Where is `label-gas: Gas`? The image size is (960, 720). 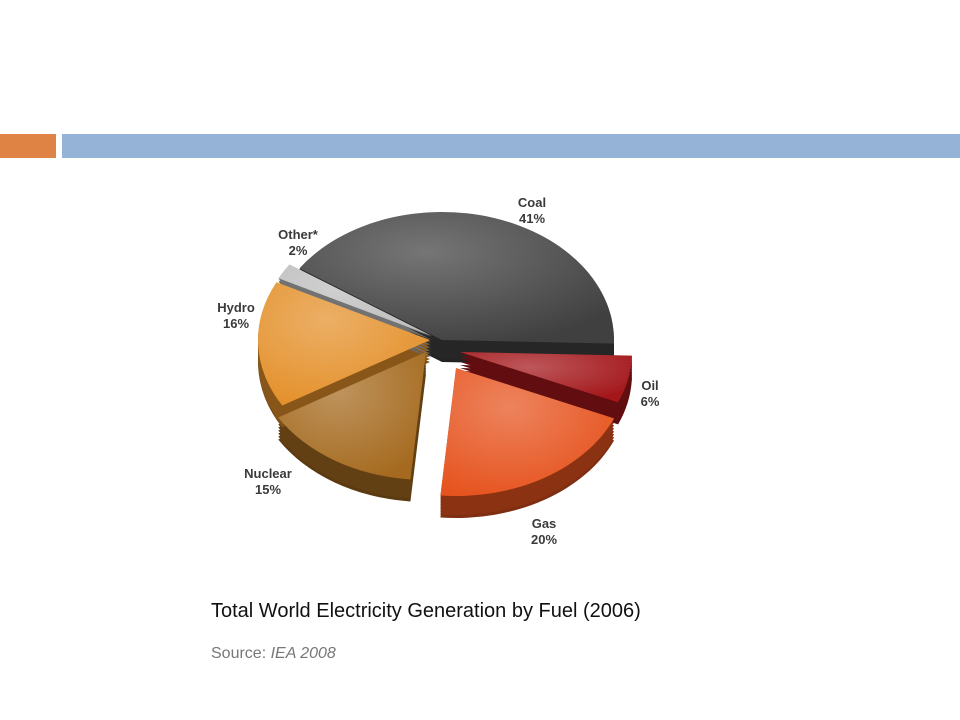 label-gas: Gas is located at coordinates (544, 523).